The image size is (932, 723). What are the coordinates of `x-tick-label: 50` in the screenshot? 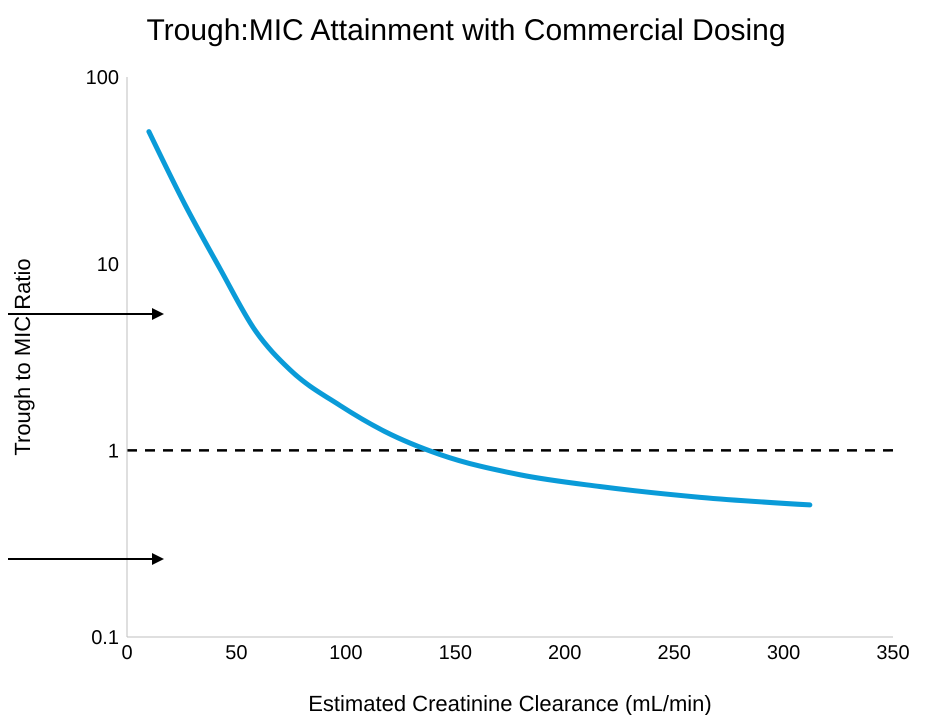 It's located at (236, 653).